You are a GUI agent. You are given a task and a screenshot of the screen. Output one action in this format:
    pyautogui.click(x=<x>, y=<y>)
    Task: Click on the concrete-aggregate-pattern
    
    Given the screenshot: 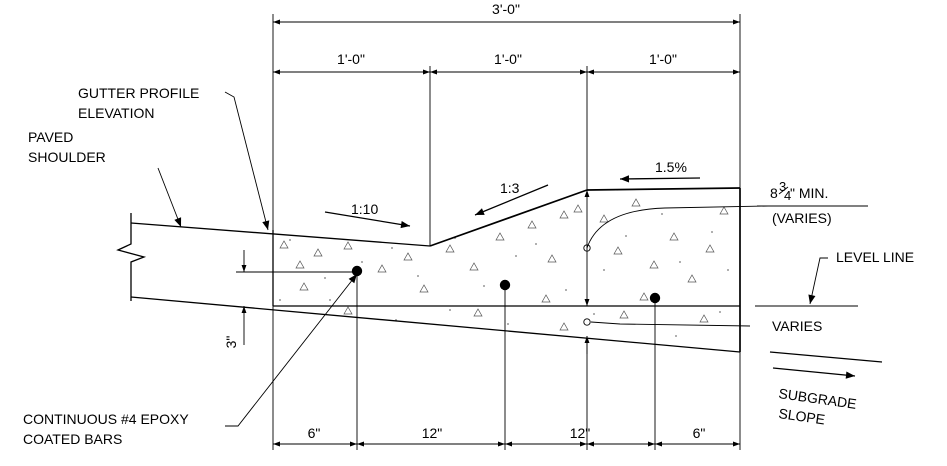 What is the action you would take?
    pyautogui.click(x=504, y=267)
    